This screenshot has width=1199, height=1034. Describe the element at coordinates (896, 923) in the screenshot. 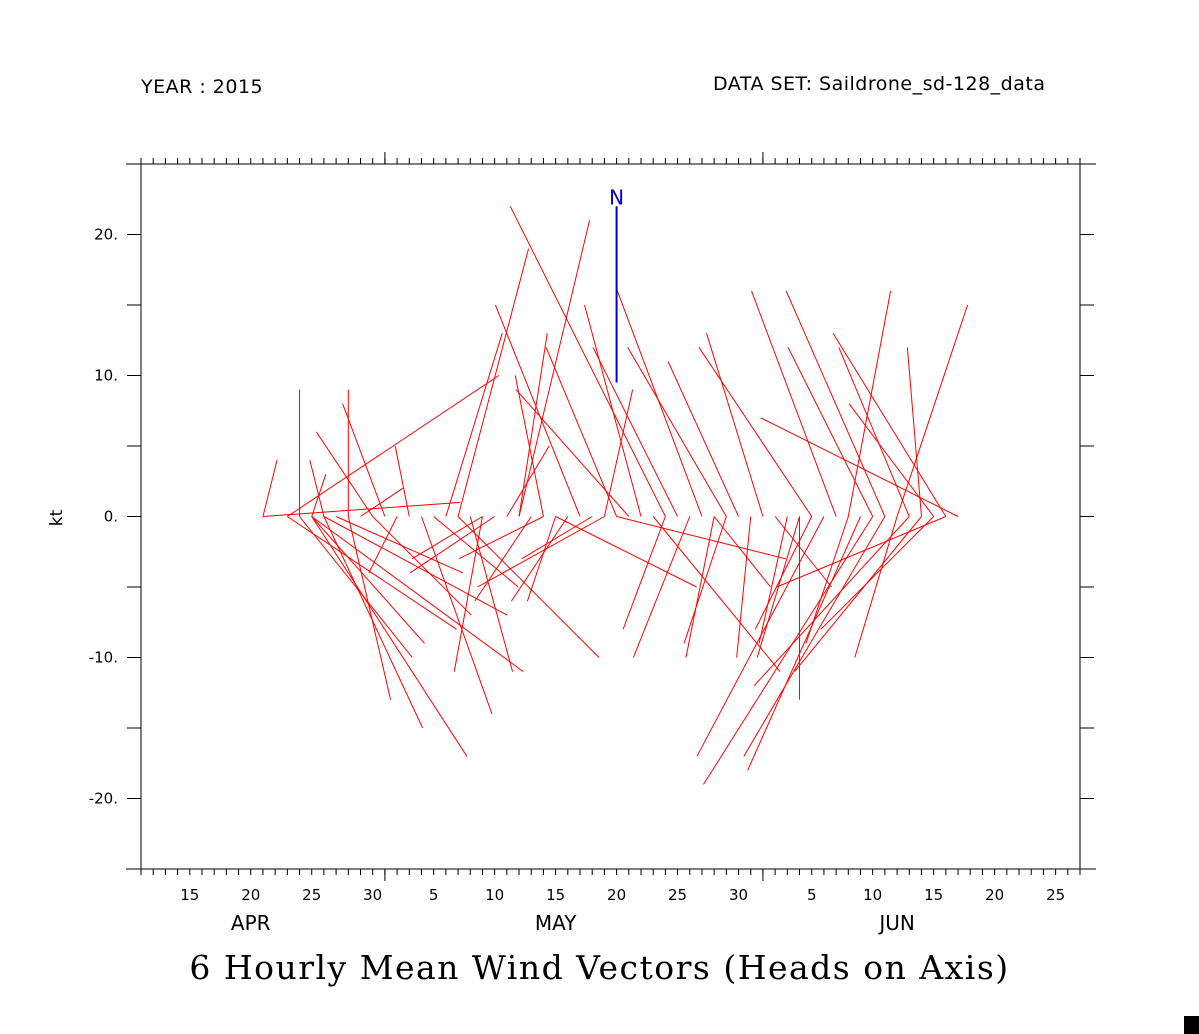

I see `month-label: JUN` at that location.